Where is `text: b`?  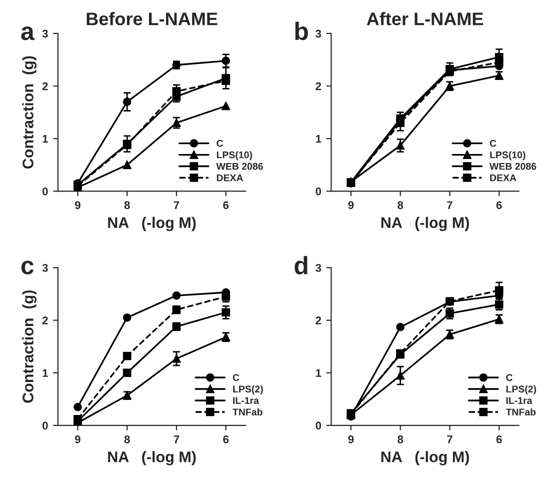
text: b is located at coordinates (301, 31).